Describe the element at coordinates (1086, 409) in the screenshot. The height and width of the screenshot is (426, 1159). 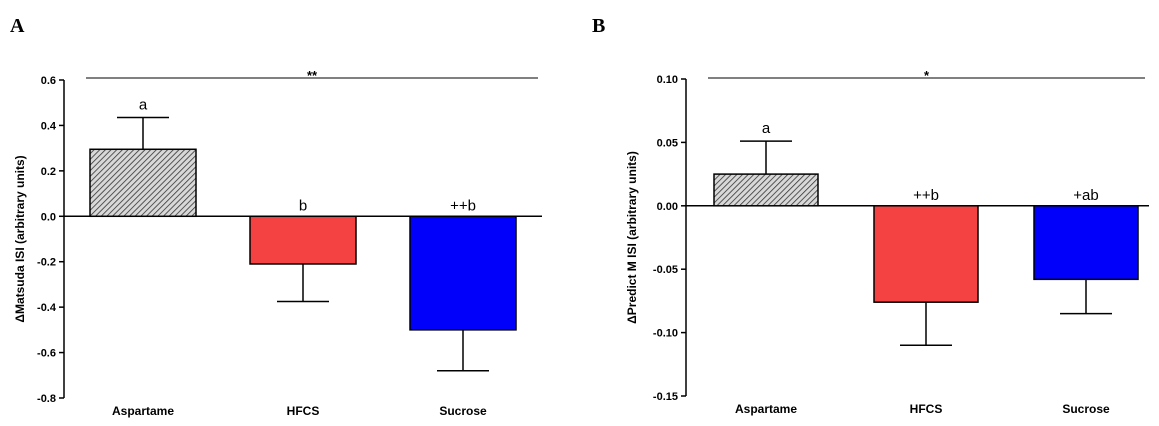
I see `x-tick-label-b: Sucrose` at that location.